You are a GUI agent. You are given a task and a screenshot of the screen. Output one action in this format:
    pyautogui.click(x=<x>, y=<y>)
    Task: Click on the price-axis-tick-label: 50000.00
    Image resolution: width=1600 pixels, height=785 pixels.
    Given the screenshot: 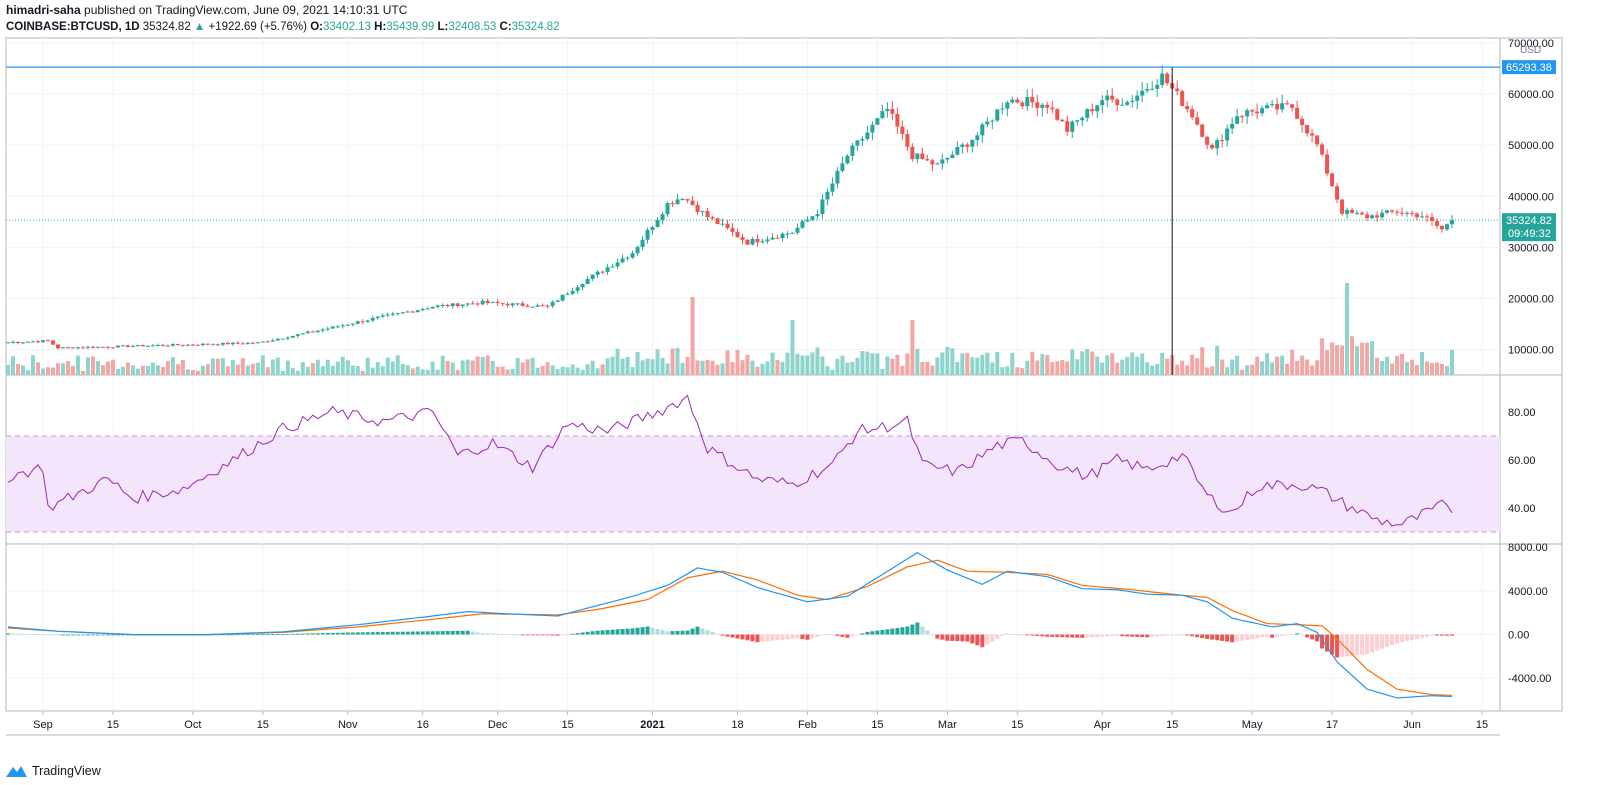 What is the action you would take?
    pyautogui.click(x=1531, y=146)
    